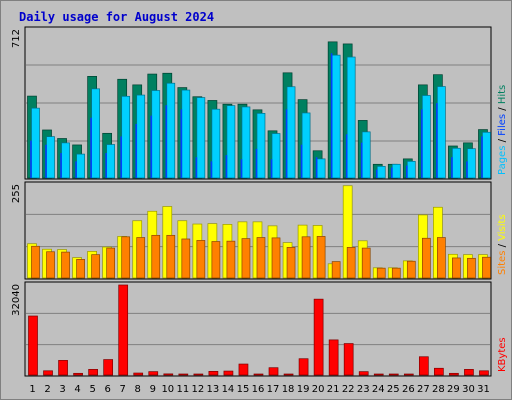 This screenshot has height=401, width=512. I want to click on x-tick-label: 7, so click(123, 389).